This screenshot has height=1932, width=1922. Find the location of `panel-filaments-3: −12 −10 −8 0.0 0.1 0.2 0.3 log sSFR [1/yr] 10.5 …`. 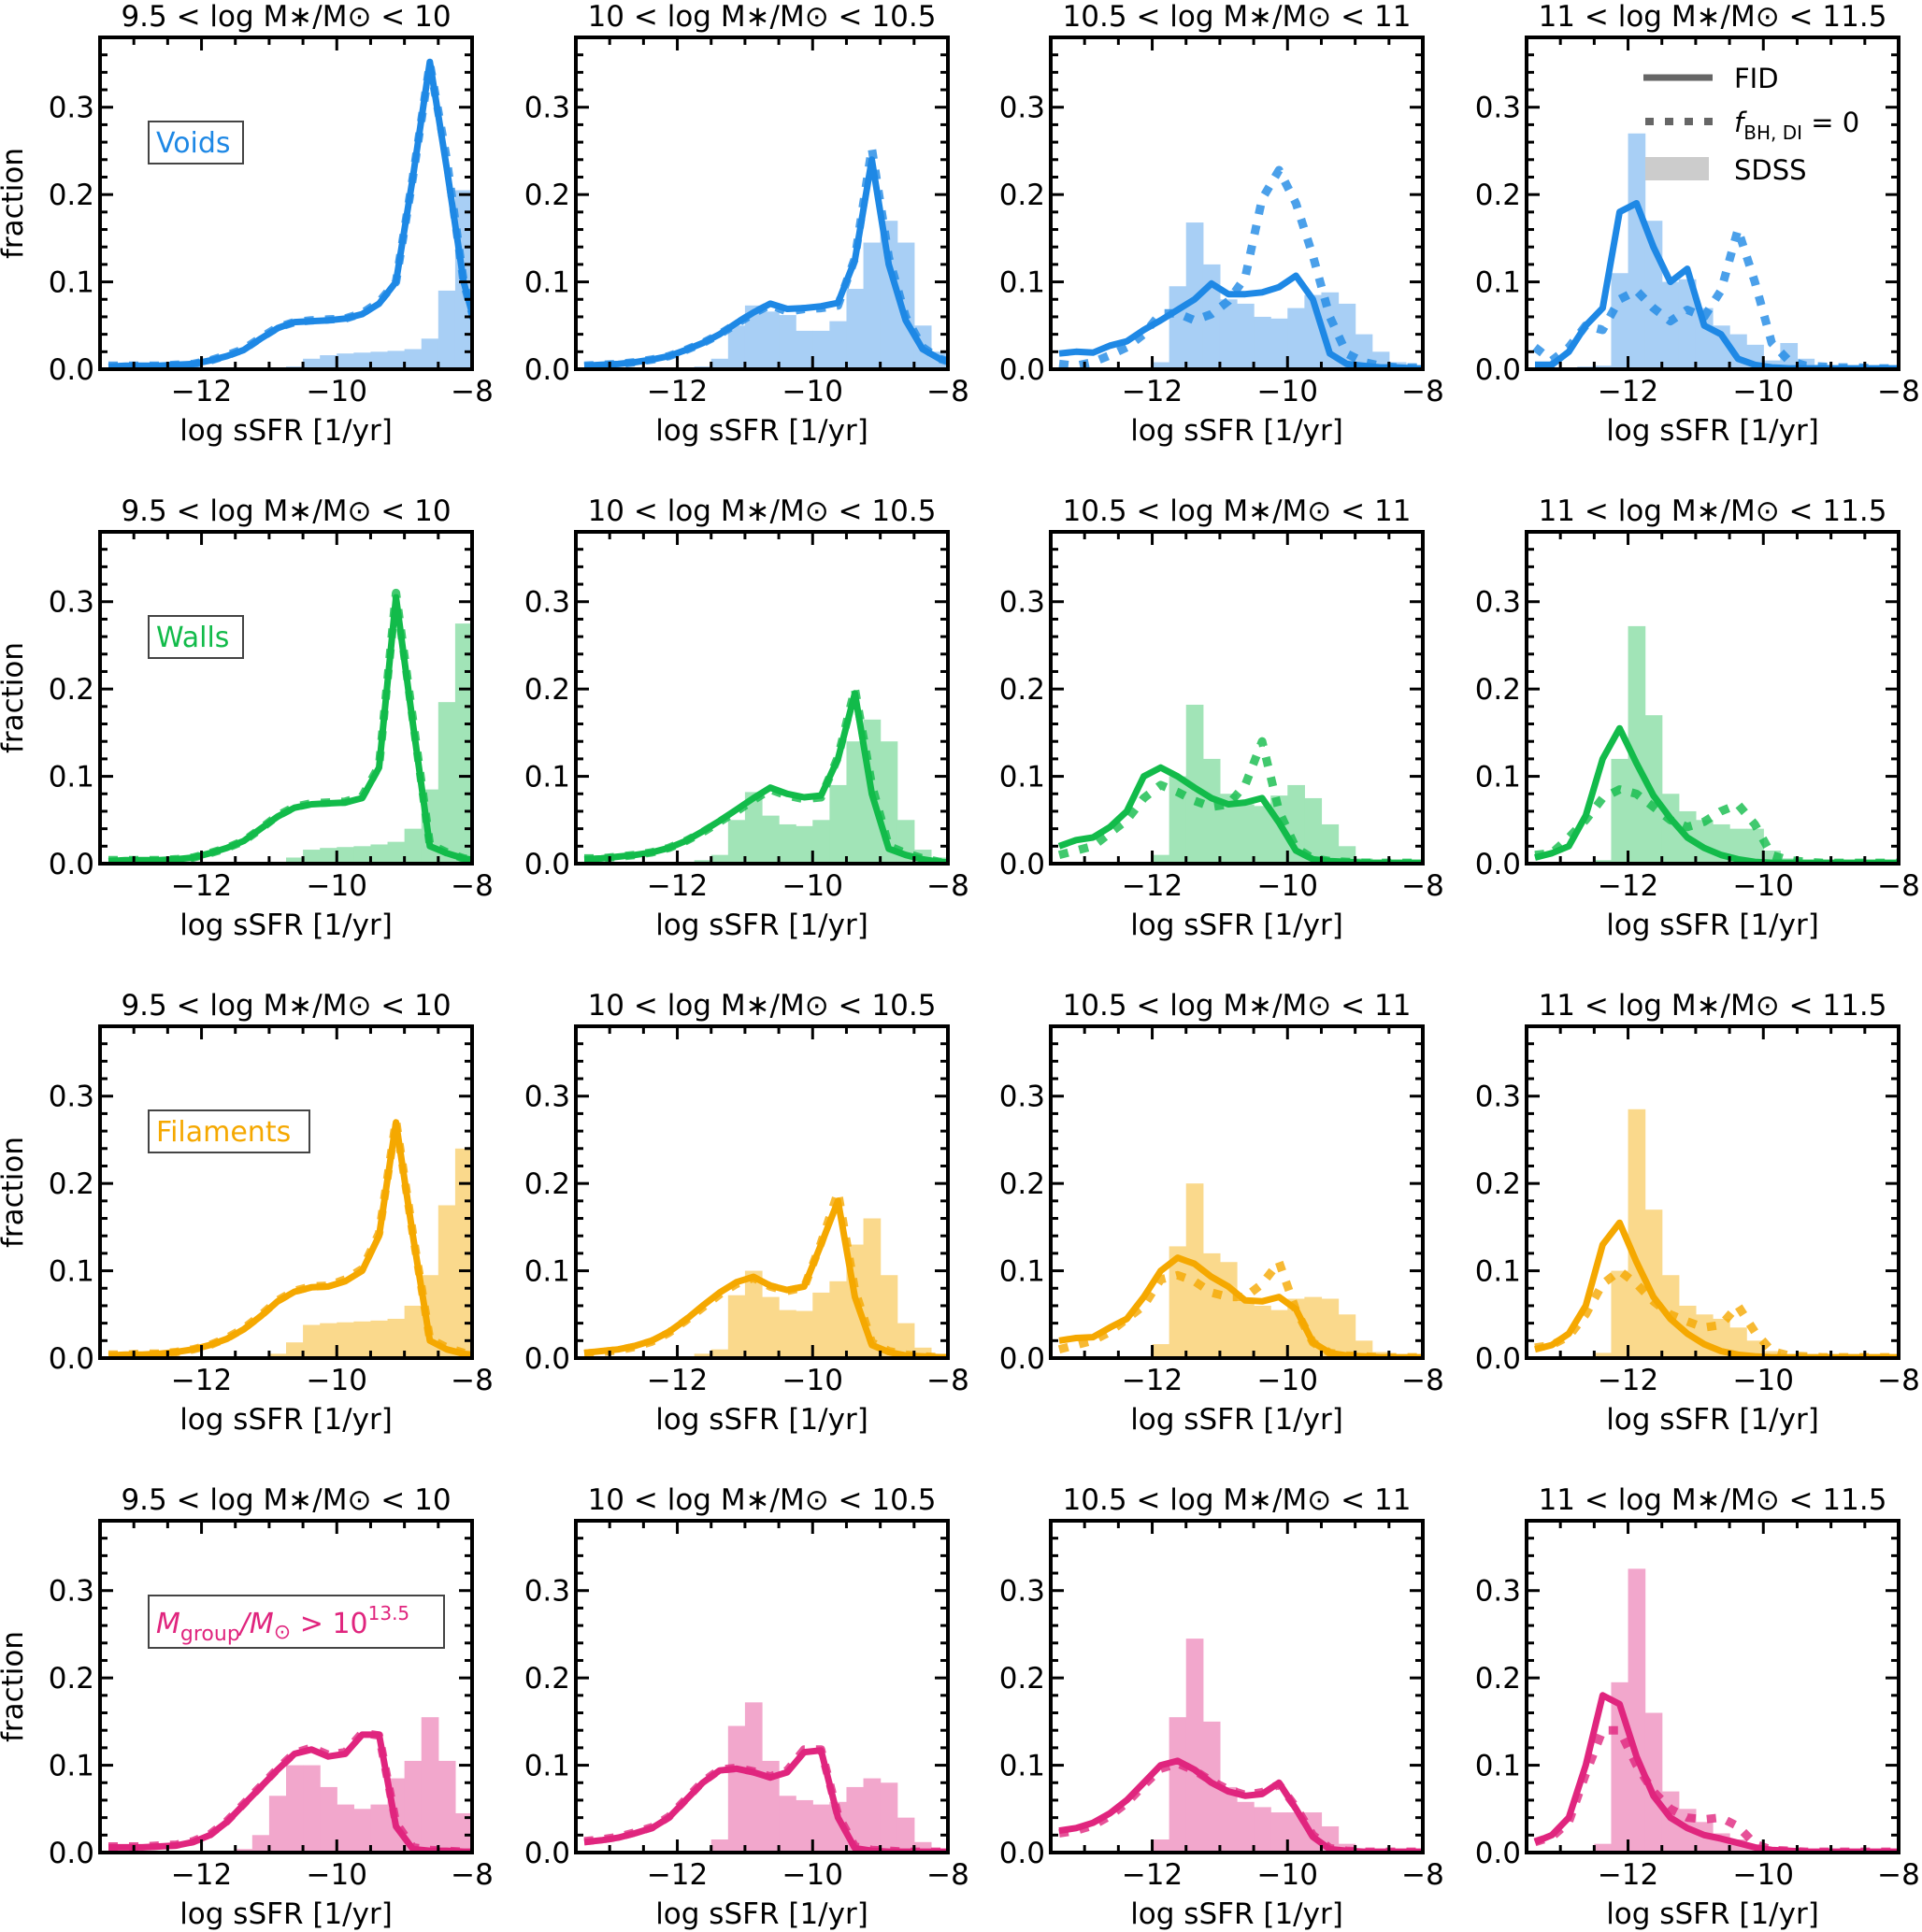

panel-filaments-3: −12 −10 −8 0.0 0.1 0.2 0.3 log sSFR [1/yr] 10.5 … is located at coordinates (1221, 1213).